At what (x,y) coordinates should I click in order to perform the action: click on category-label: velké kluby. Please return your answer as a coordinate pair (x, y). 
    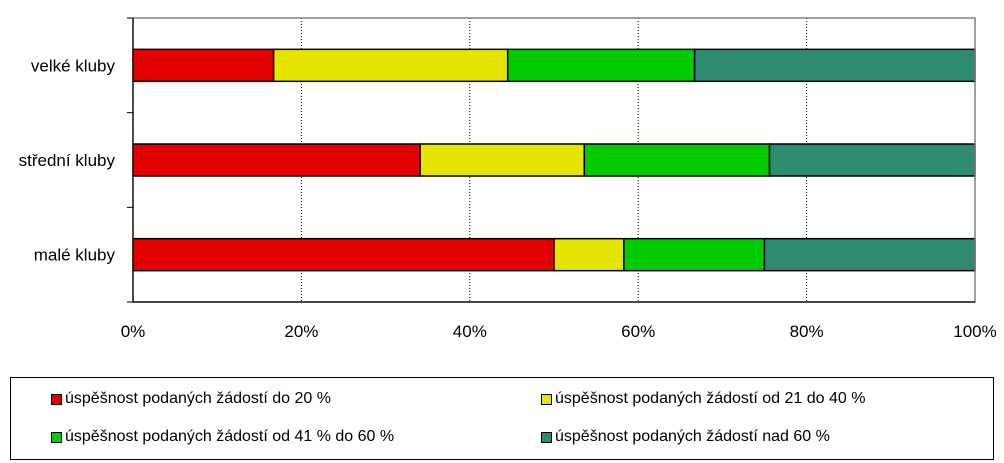
    Looking at the image, I should click on (73, 65).